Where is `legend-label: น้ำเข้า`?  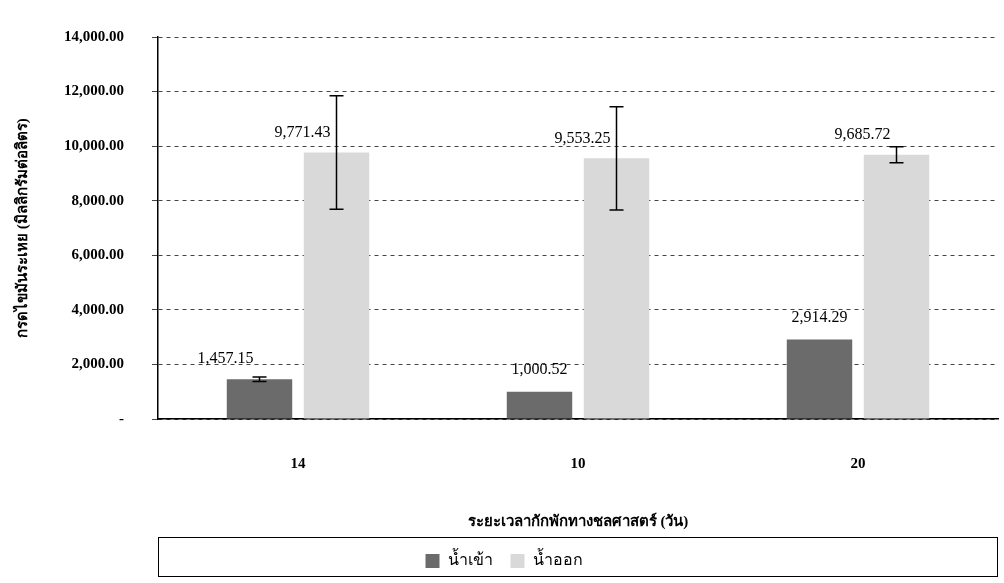
legend-label: น้ำเข้า is located at coordinates (470, 558).